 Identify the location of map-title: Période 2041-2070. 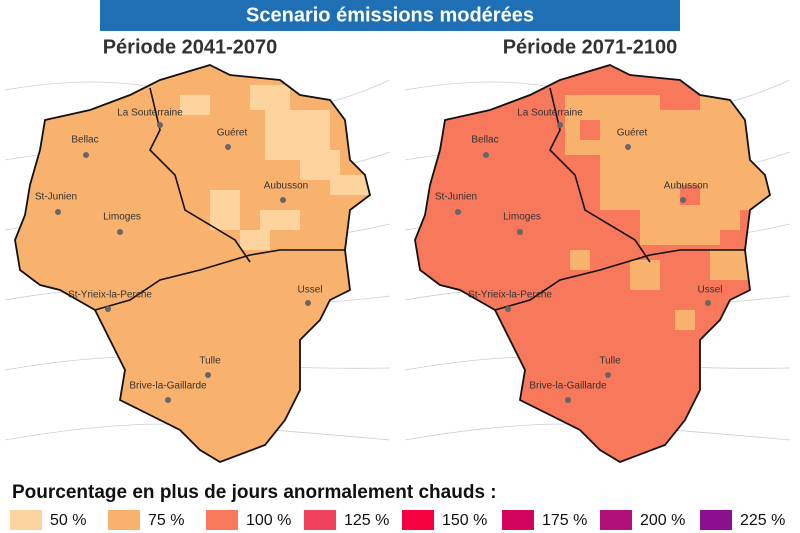
(190, 47).